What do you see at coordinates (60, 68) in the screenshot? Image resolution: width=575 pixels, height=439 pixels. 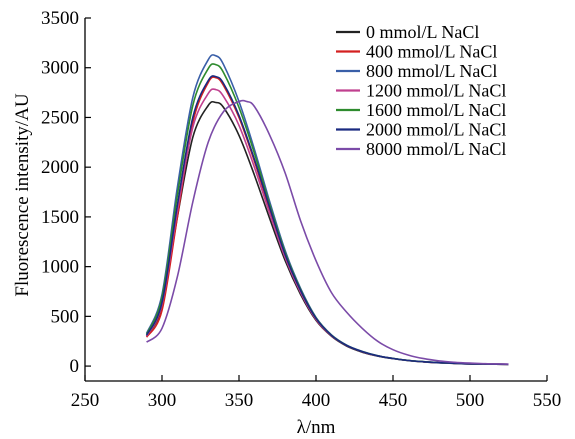 I see `y-tick-label: 3000` at bounding box center [60, 68].